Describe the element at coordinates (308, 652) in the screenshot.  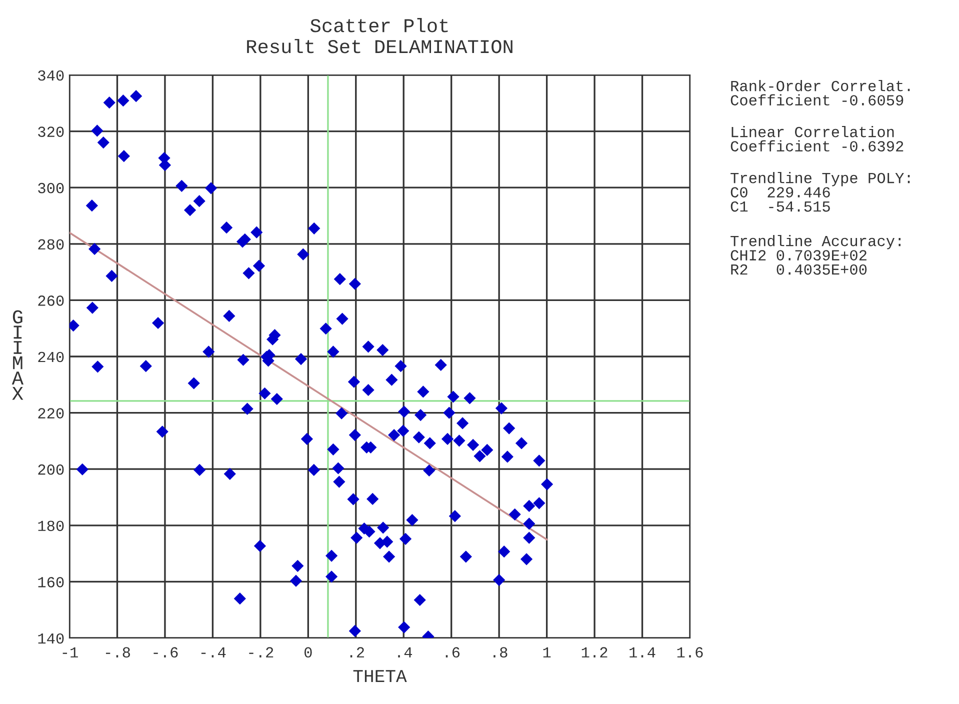
I see `x-tick-label: 0` at that location.